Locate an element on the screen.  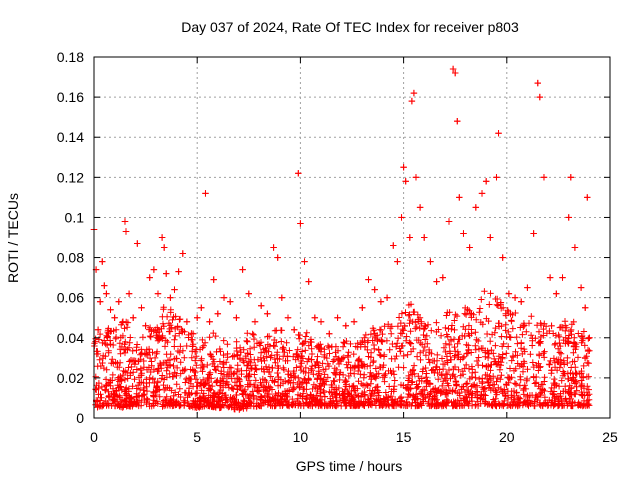
x-tick-label: 25 is located at coordinates (610, 437).